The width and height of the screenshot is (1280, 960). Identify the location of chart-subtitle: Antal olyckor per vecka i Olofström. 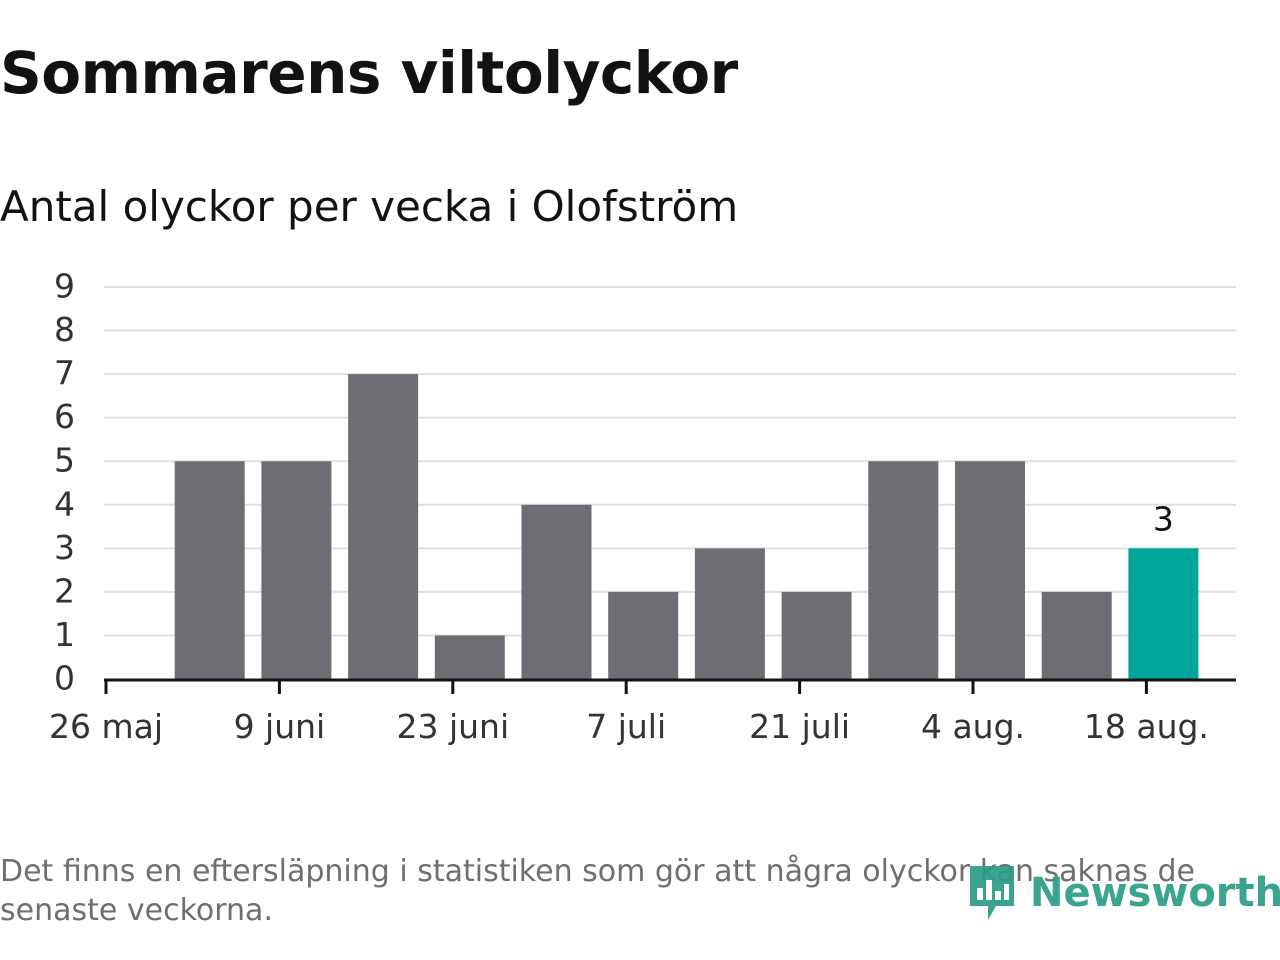
(369, 206).